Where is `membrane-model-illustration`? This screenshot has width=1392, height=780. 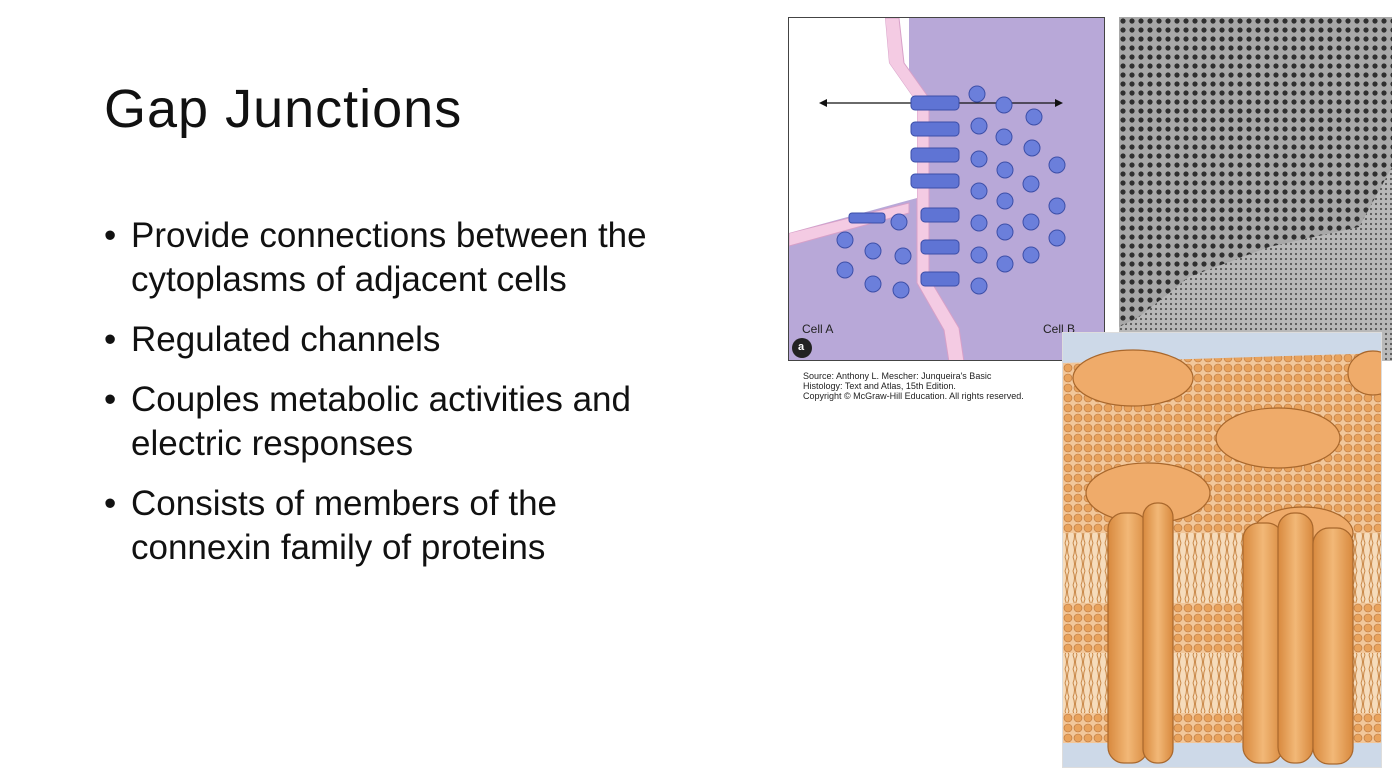
membrane-model-illustration is located at coordinates (1222, 550).